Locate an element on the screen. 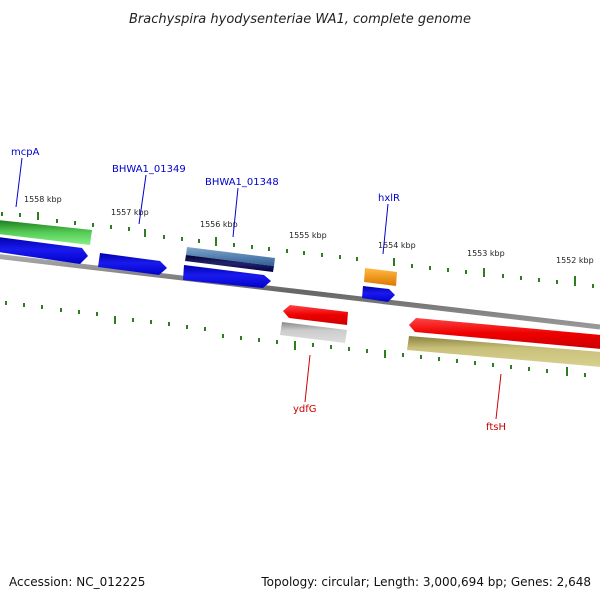 The height and width of the screenshot is (600, 600). gene-bar-dark is located at coordinates (229, 263).